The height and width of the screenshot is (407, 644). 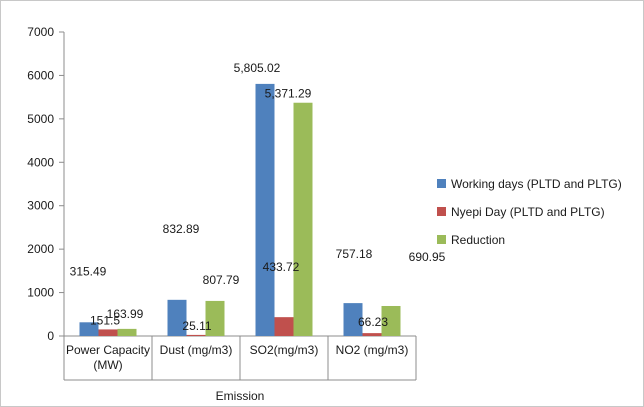 What do you see at coordinates (181, 229) in the screenshot?
I see `data-label: 832.89` at bounding box center [181, 229].